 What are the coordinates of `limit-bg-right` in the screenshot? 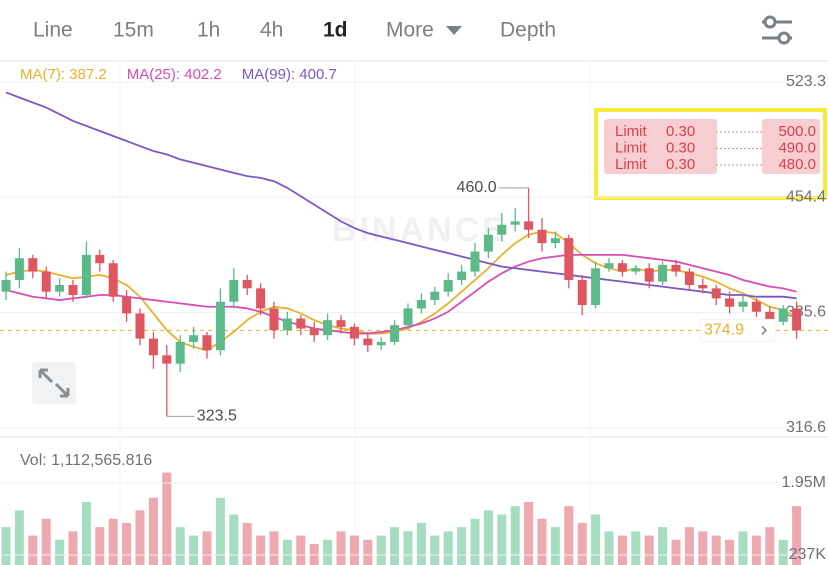 It's located at (791, 146).